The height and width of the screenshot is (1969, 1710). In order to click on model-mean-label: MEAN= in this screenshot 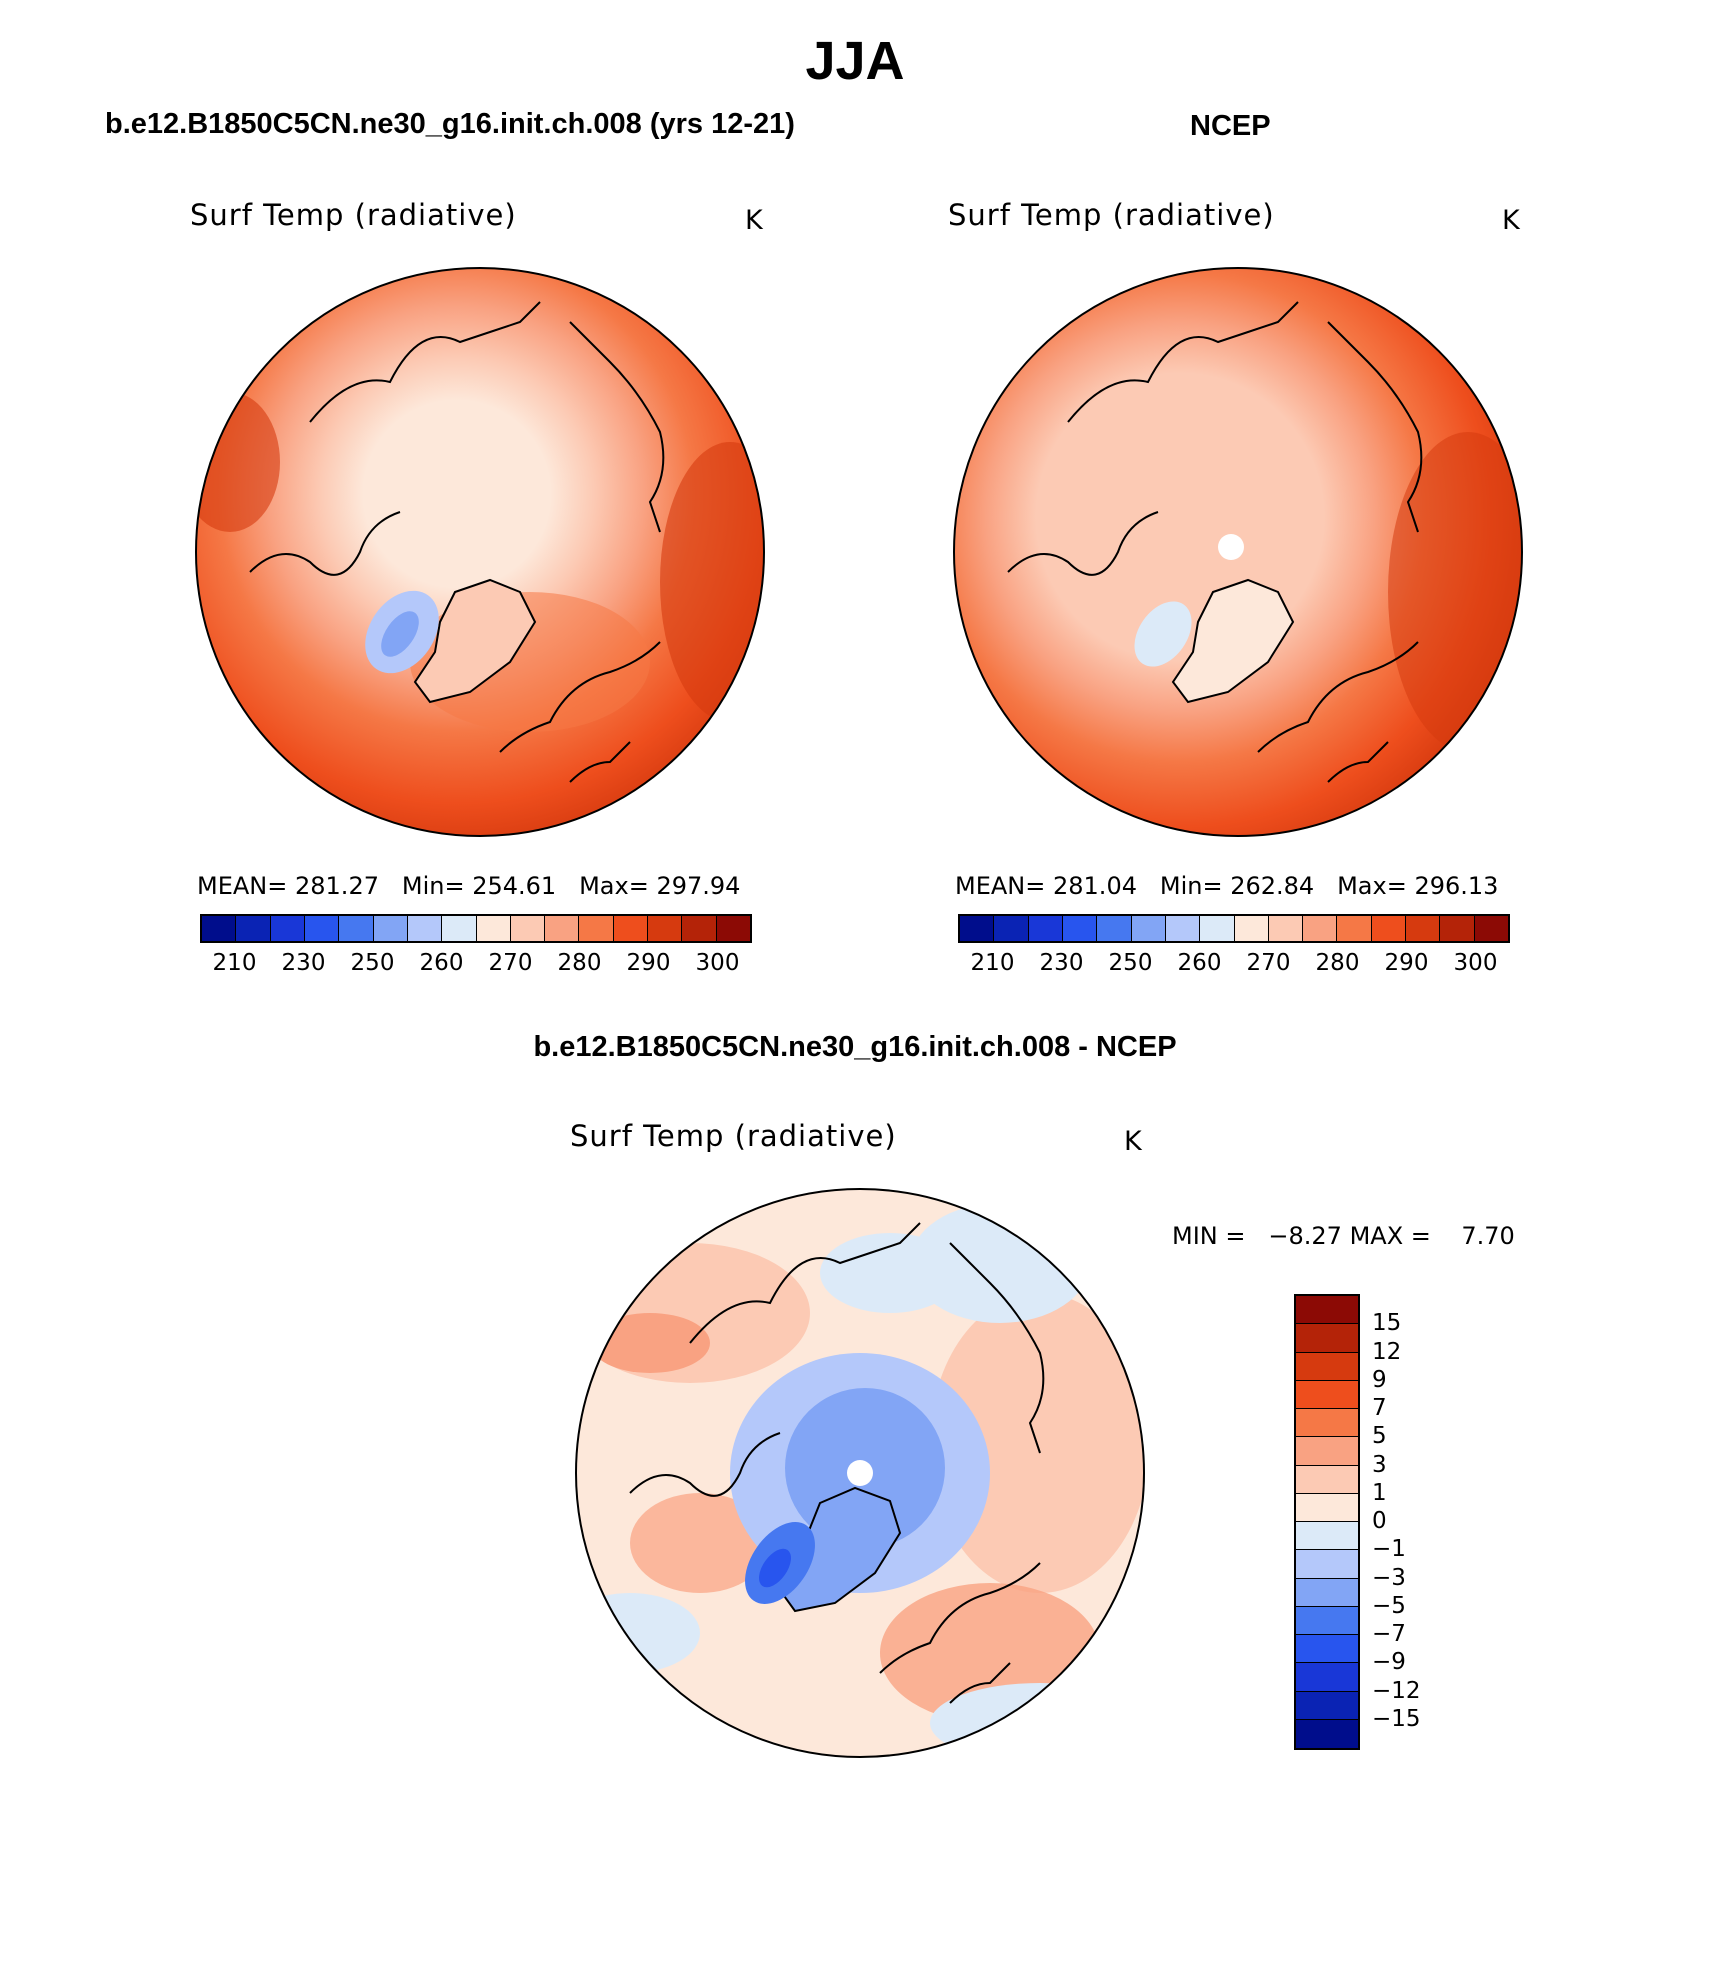, I will do `click(242, 886)`.